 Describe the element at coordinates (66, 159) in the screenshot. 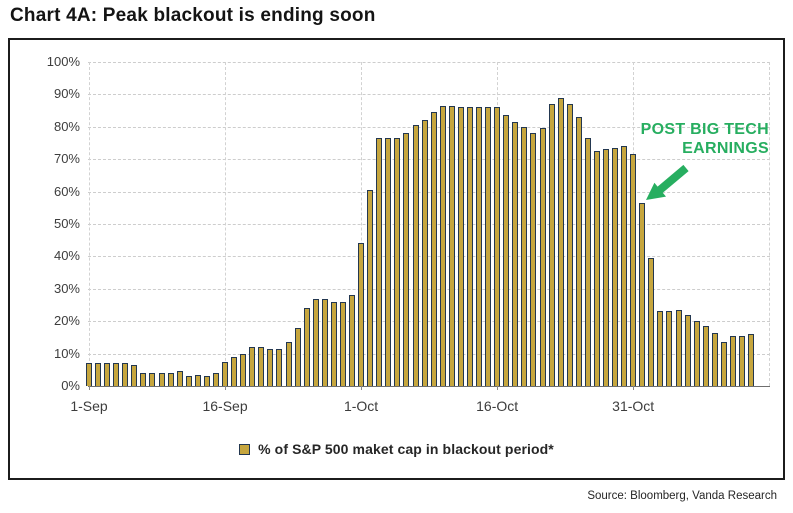

I see `y-axis-label-70: 70%` at that location.